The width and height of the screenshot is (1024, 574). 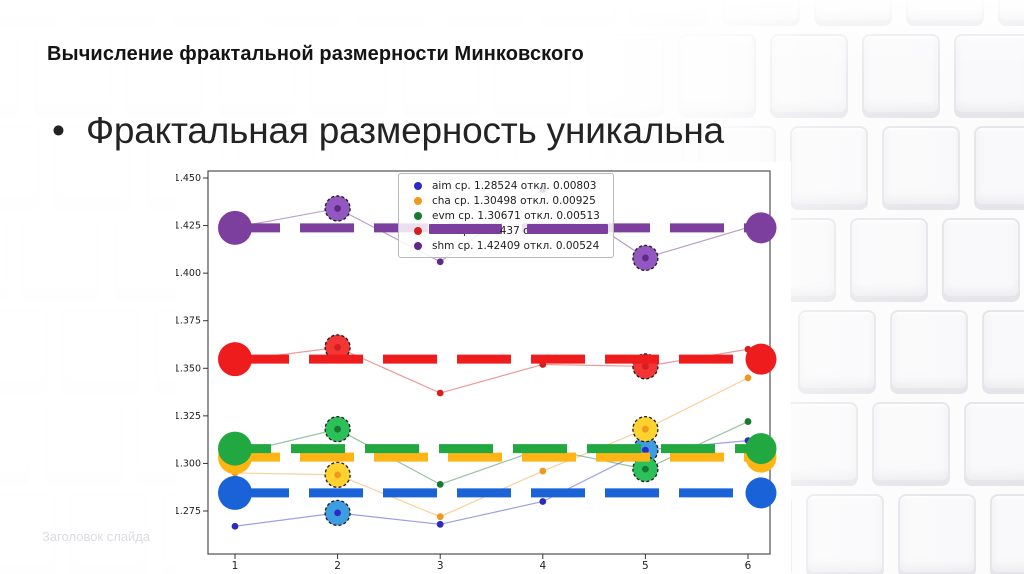 What do you see at coordinates (235, 359) in the screenshot?
I see `svm-mean-start-cap` at bounding box center [235, 359].